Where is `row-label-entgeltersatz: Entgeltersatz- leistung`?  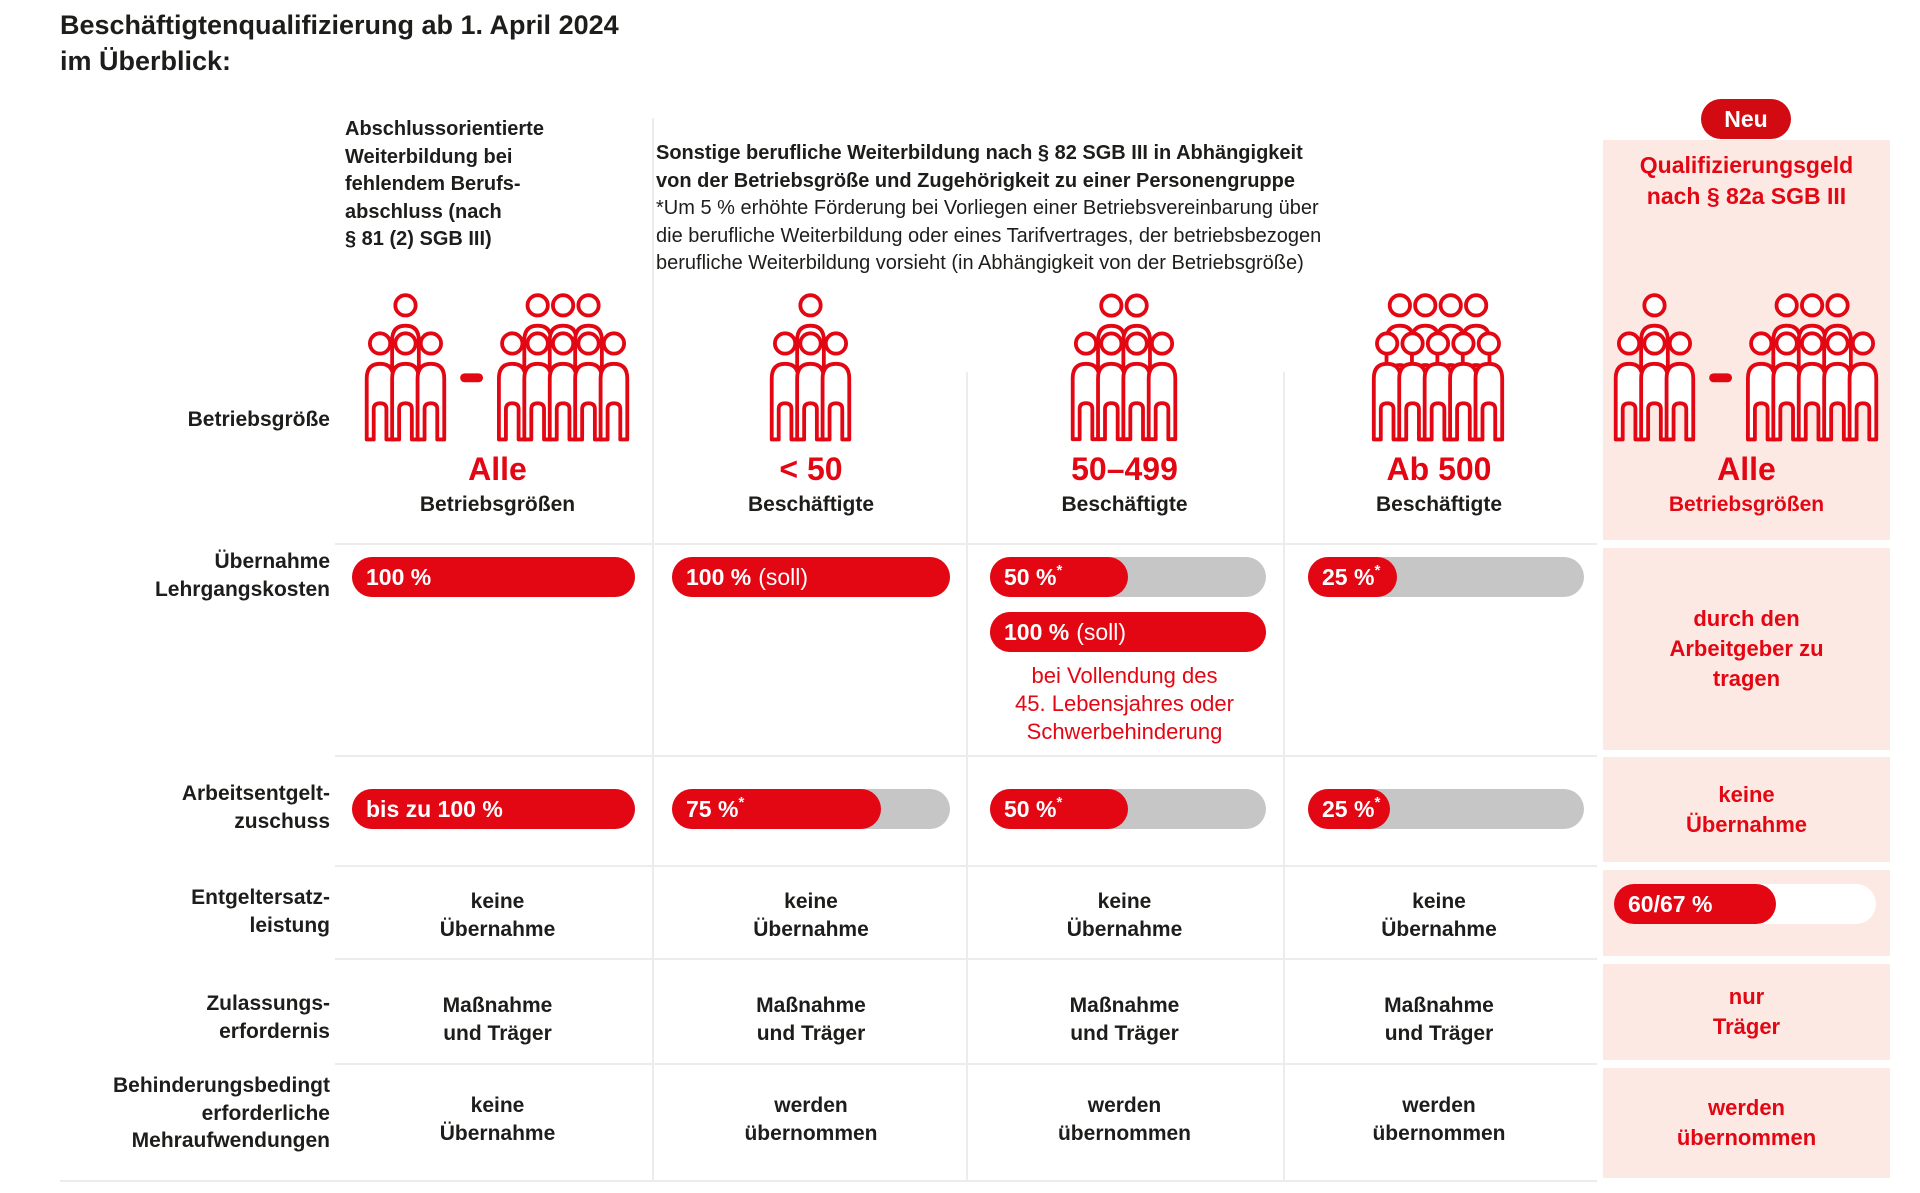
row-label-entgeltersatz: Entgeltersatz- leistung is located at coordinates (260, 911).